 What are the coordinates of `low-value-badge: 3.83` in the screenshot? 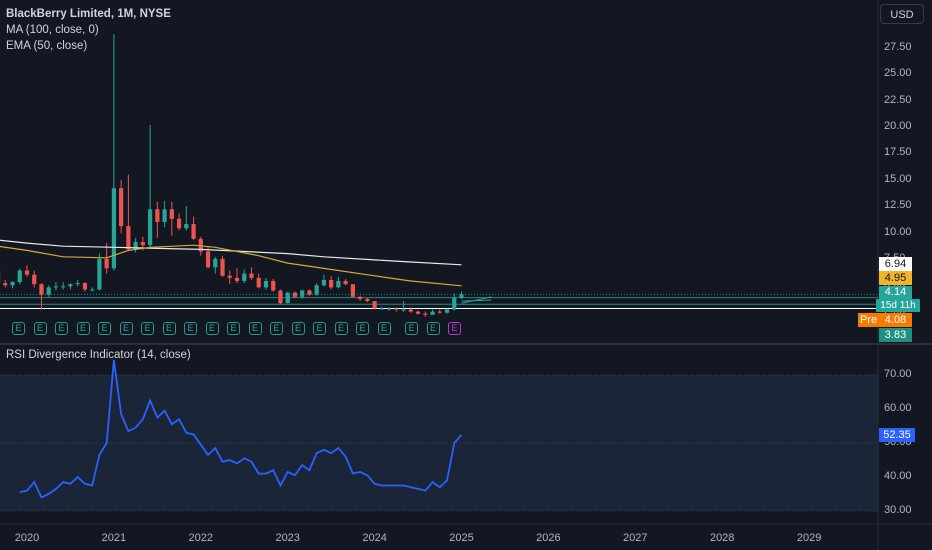 It's located at (895, 335).